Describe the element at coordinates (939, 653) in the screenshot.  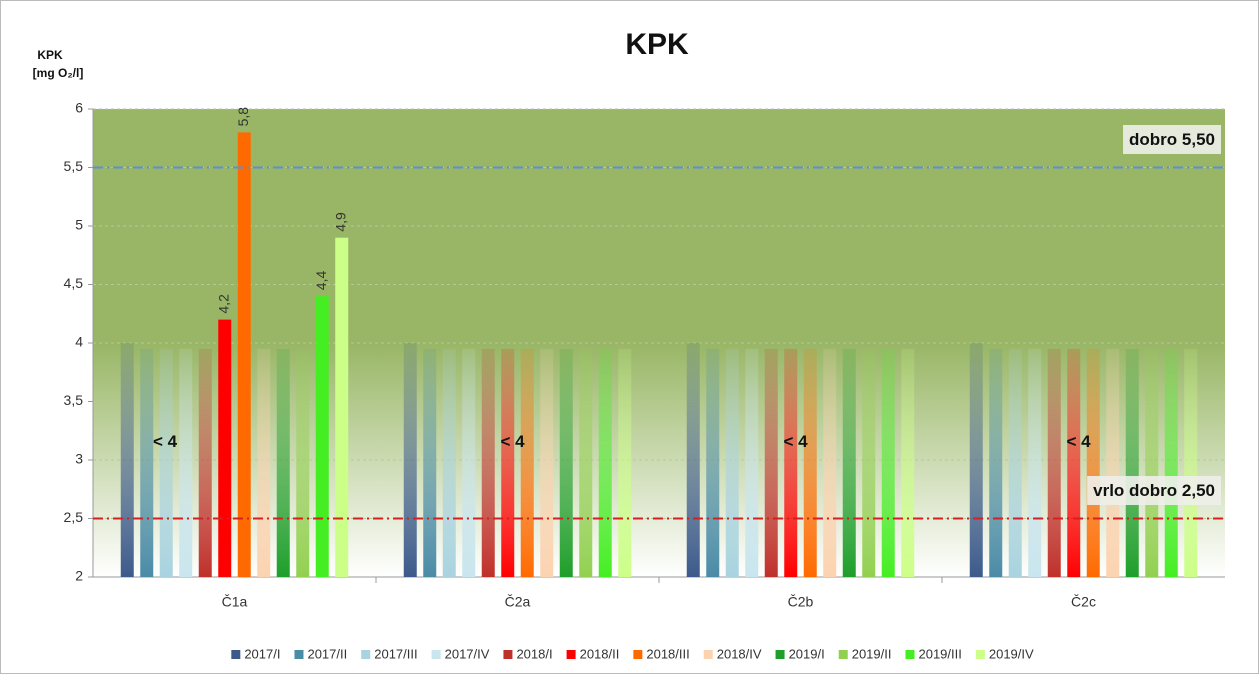
I see `legend-label: 2019/III` at that location.